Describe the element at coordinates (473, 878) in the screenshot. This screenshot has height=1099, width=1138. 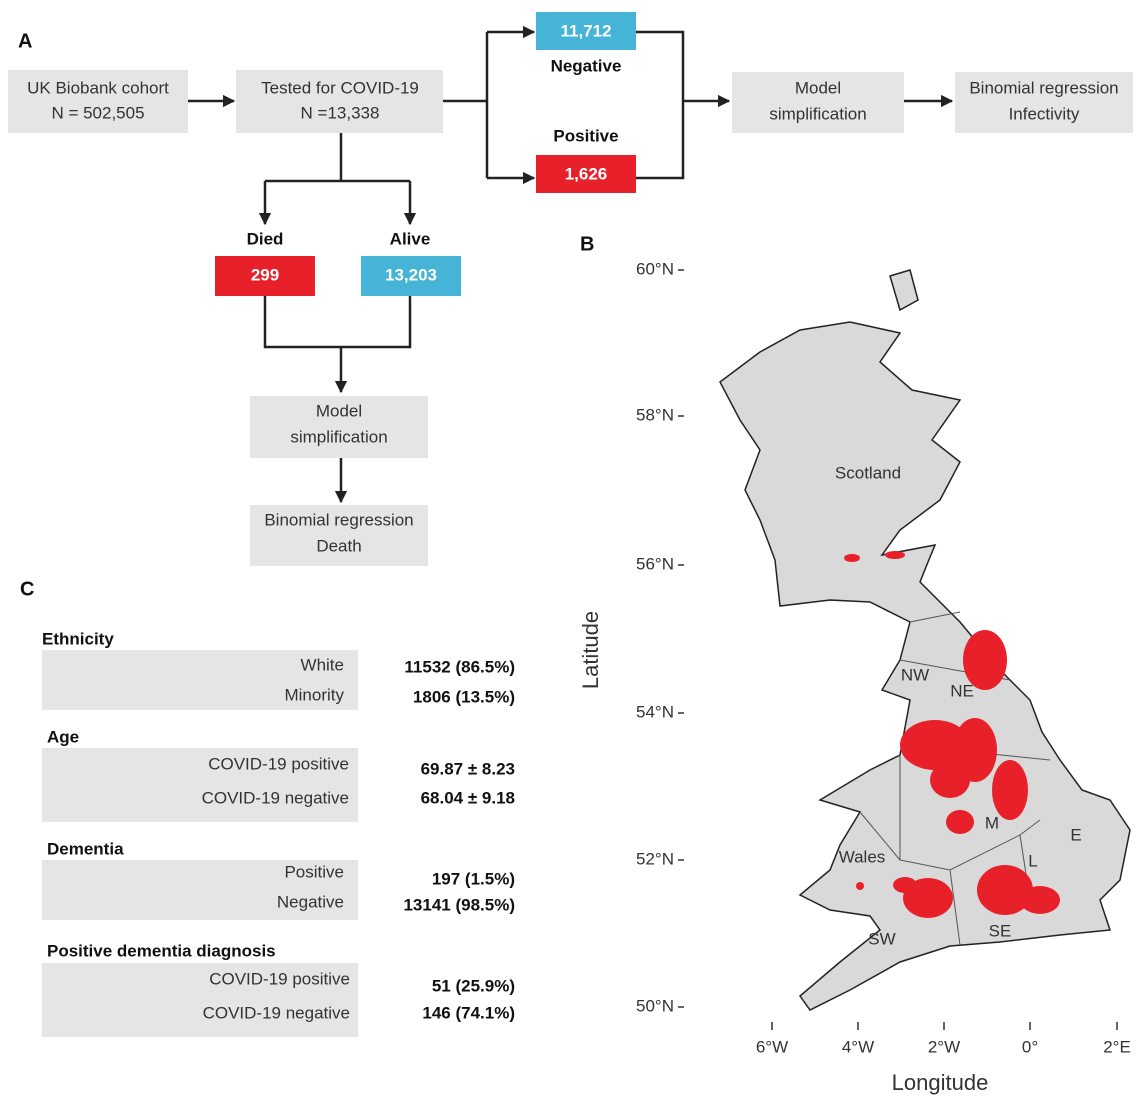
I see `row-value: 197 (1.5%)` at that location.